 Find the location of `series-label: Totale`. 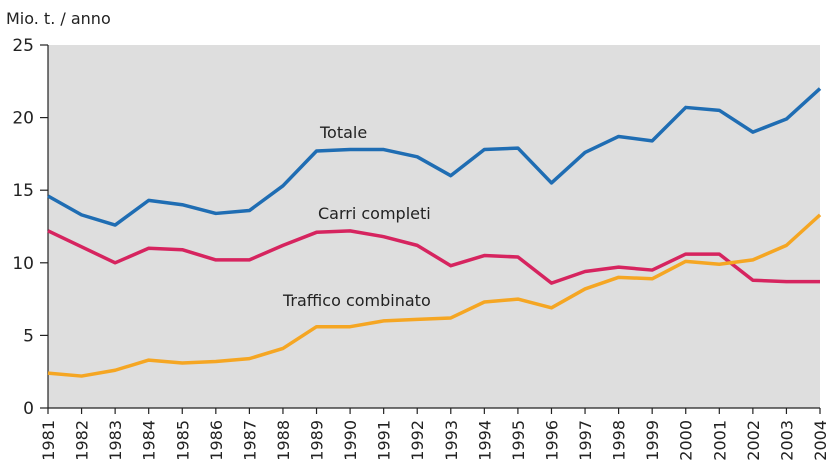

series-label: Totale is located at coordinates (343, 132).